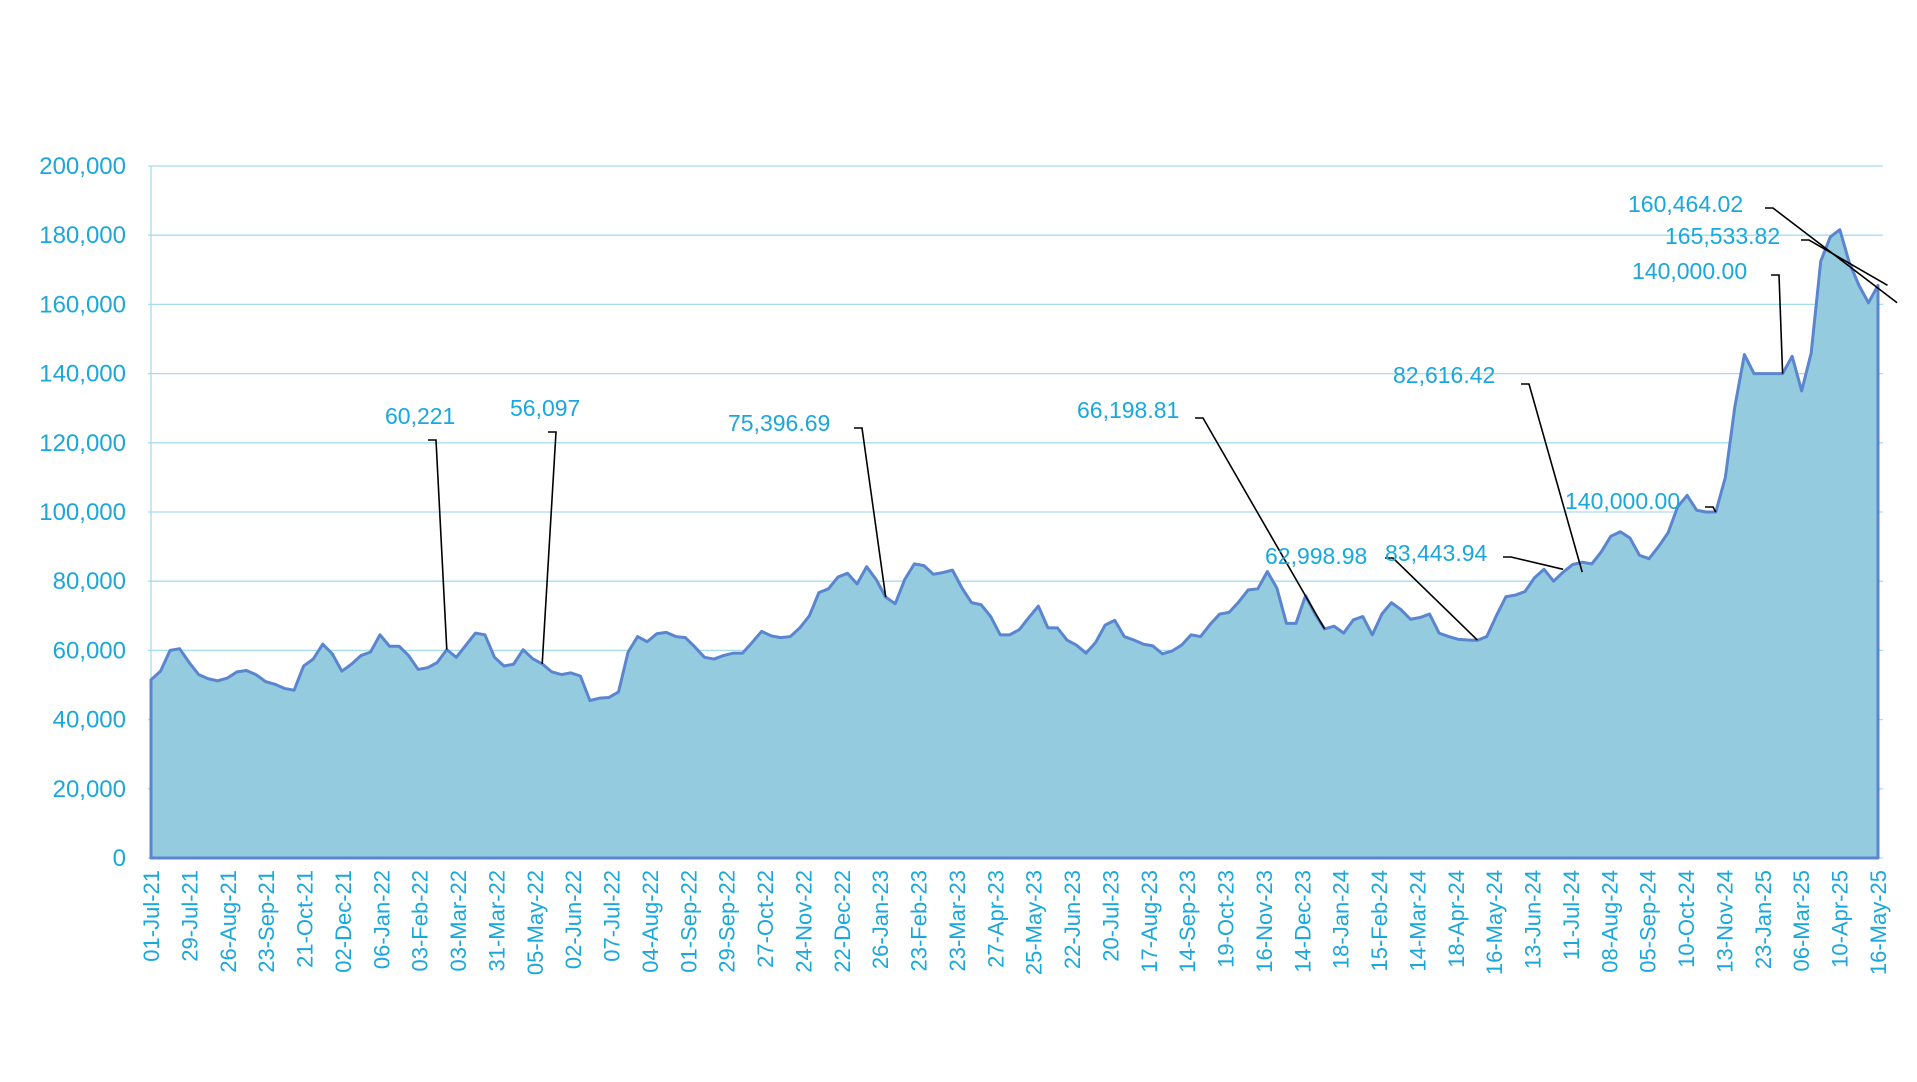 The width and height of the screenshot is (1917, 1082). What do you see at coordinates (189, 916) in the screenshot?
I see `x-tick-label: 29-Jul-21` at bounding box center [189, 916].